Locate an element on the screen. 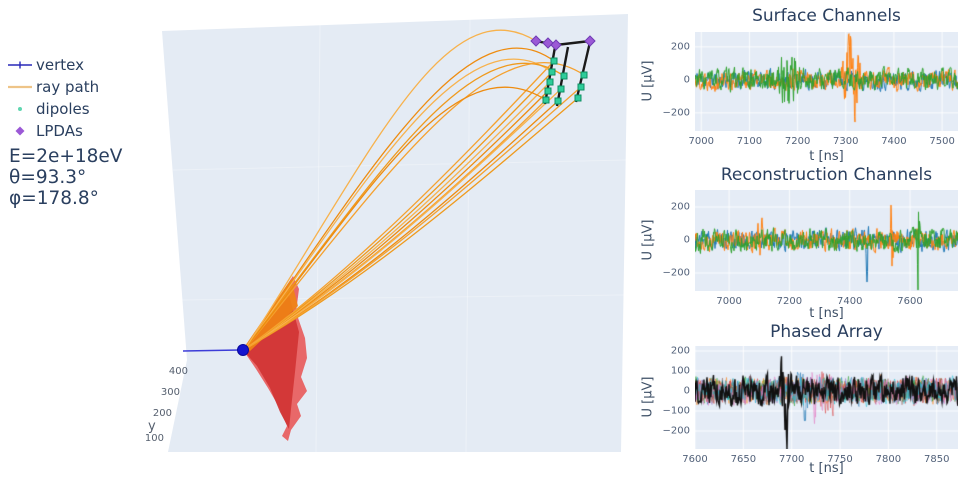 The width and height of the screenshot is (960, 480). scene-legend: vertex ray path dipoles LPDAs is located at coordinates (52, 98).